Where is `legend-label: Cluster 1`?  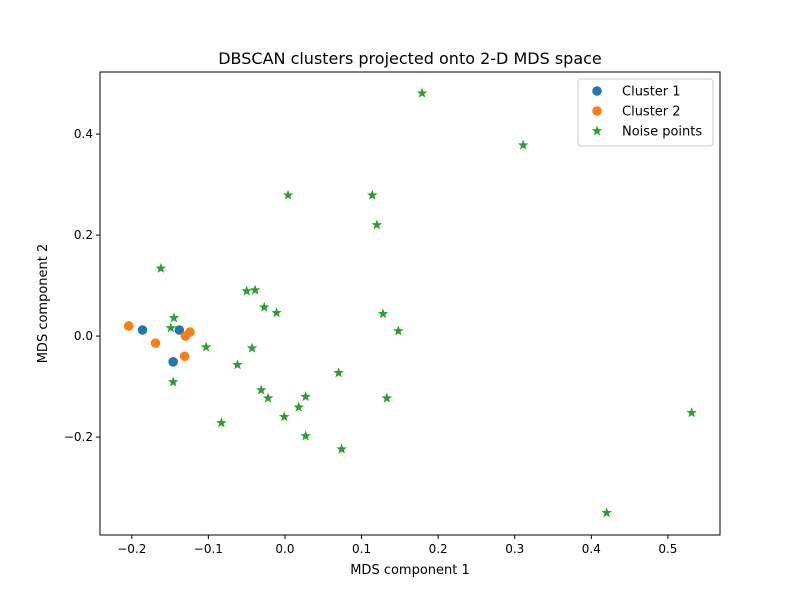 legend-label: Cluster 1 is located at coordinates (651, 92).